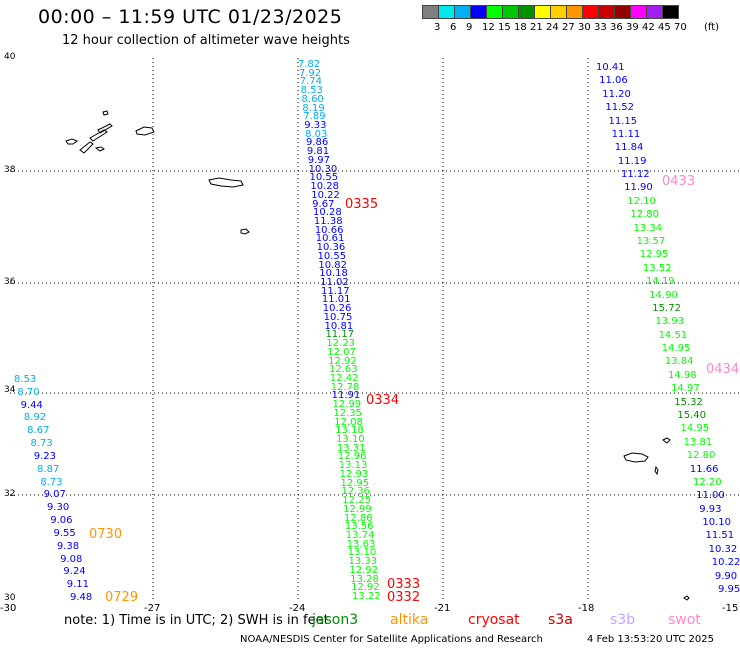  I want to click on track-value: 14.90, so click(663, 295).